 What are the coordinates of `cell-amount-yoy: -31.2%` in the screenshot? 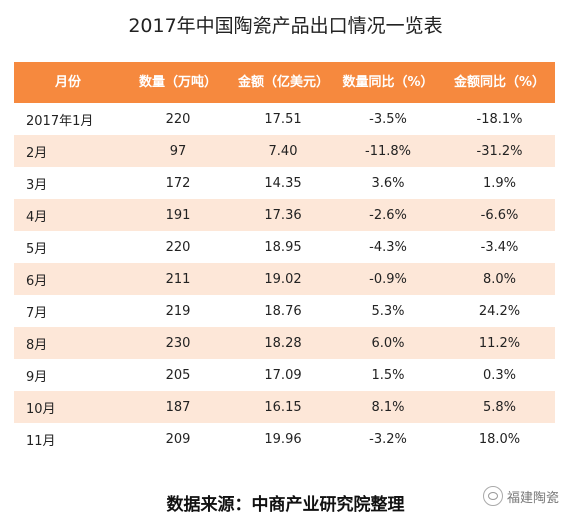 It's located at (499, 151).